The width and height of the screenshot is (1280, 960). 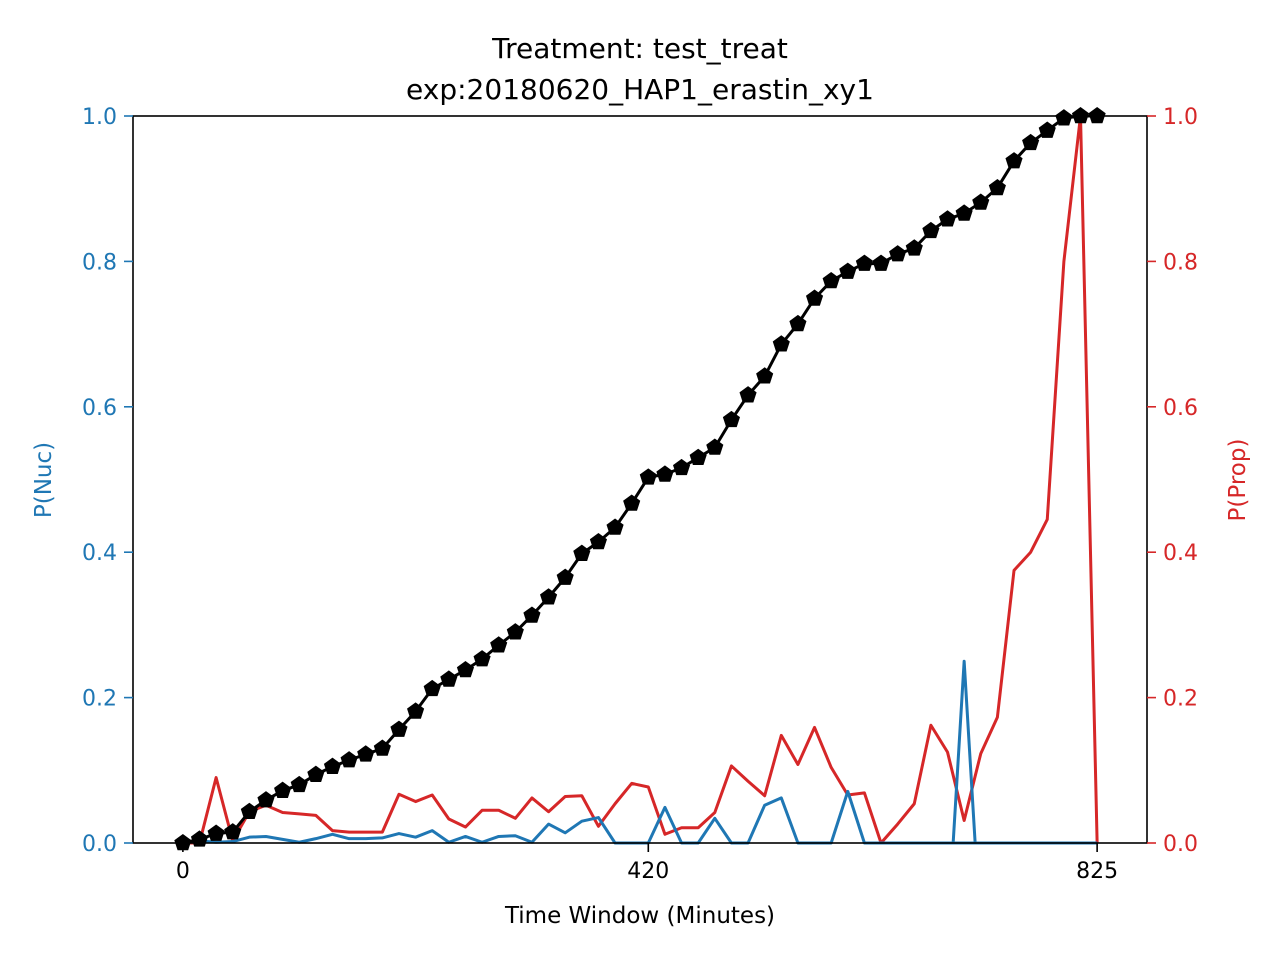 What do you see at coordinates (1180, 699) in the screenshot?
I see `y-tick-label-right: 0.2` at bounding box center [1180, 699].